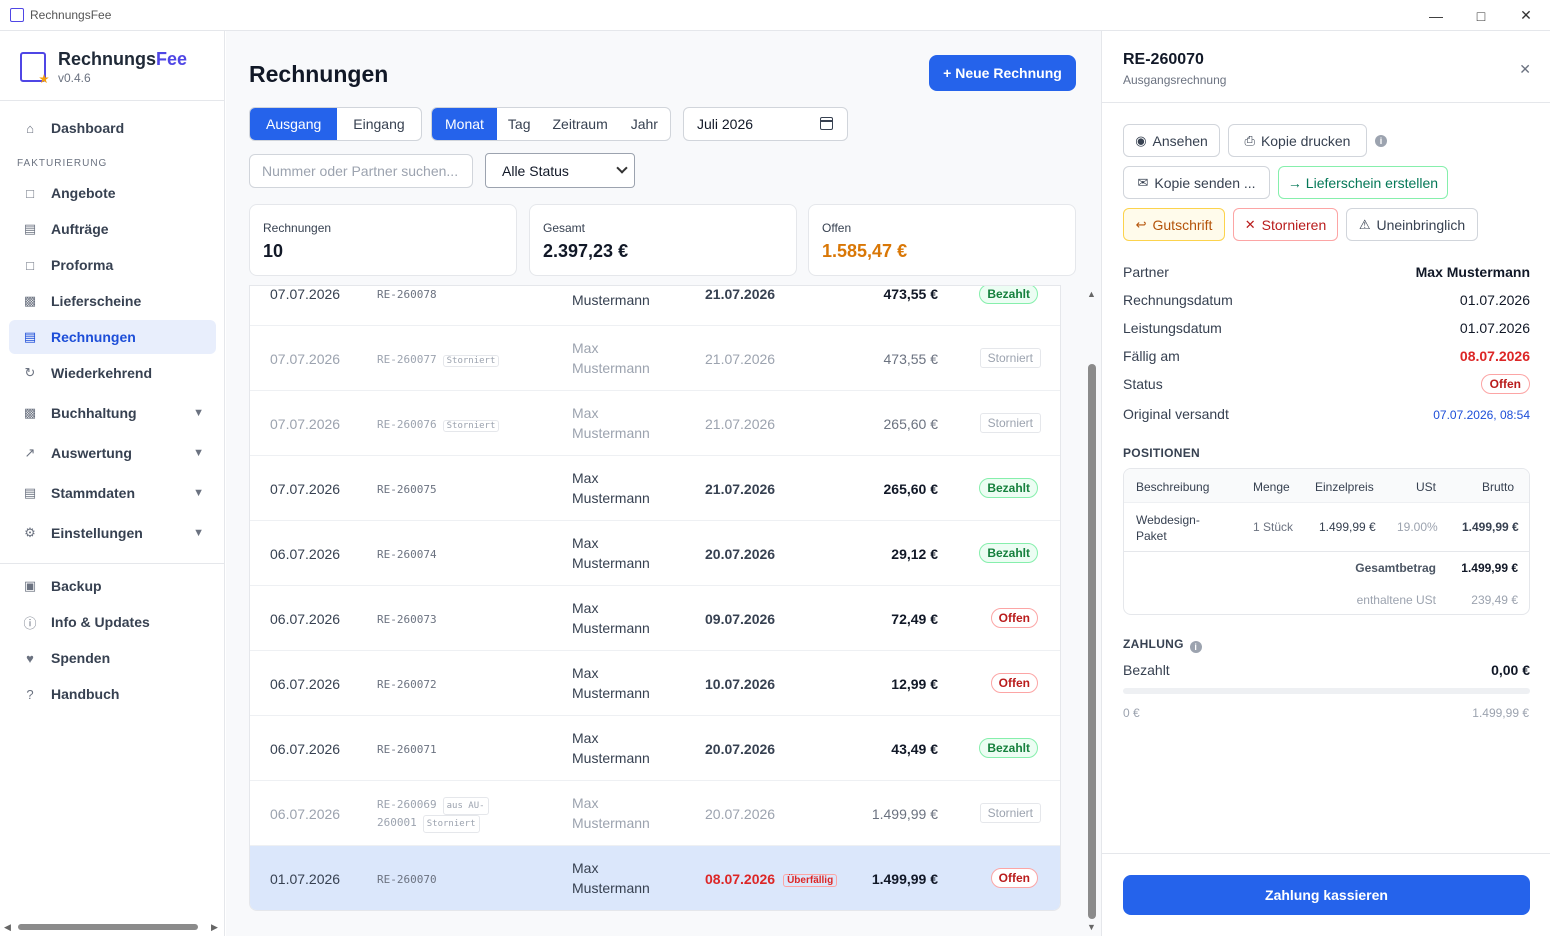  I want to click on truck-icon: ▩, so click(30, 300).